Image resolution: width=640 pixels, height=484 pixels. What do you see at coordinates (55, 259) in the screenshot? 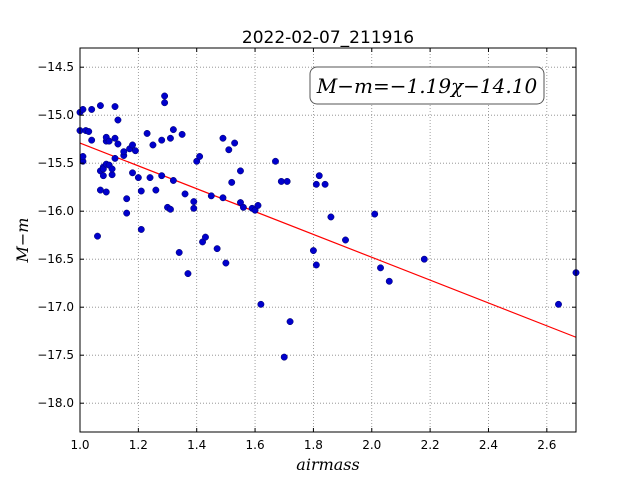
I see `y-tick-label: −16.5` at bounding box center [55, 259].